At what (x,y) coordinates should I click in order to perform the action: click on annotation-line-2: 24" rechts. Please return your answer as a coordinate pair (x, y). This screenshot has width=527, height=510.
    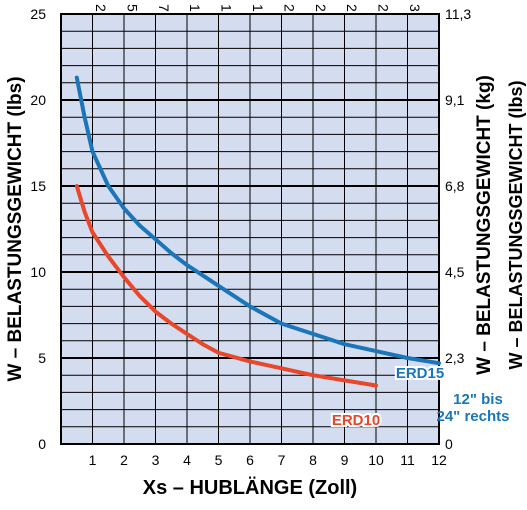
    Looking at the image, I should click on (473, 416).